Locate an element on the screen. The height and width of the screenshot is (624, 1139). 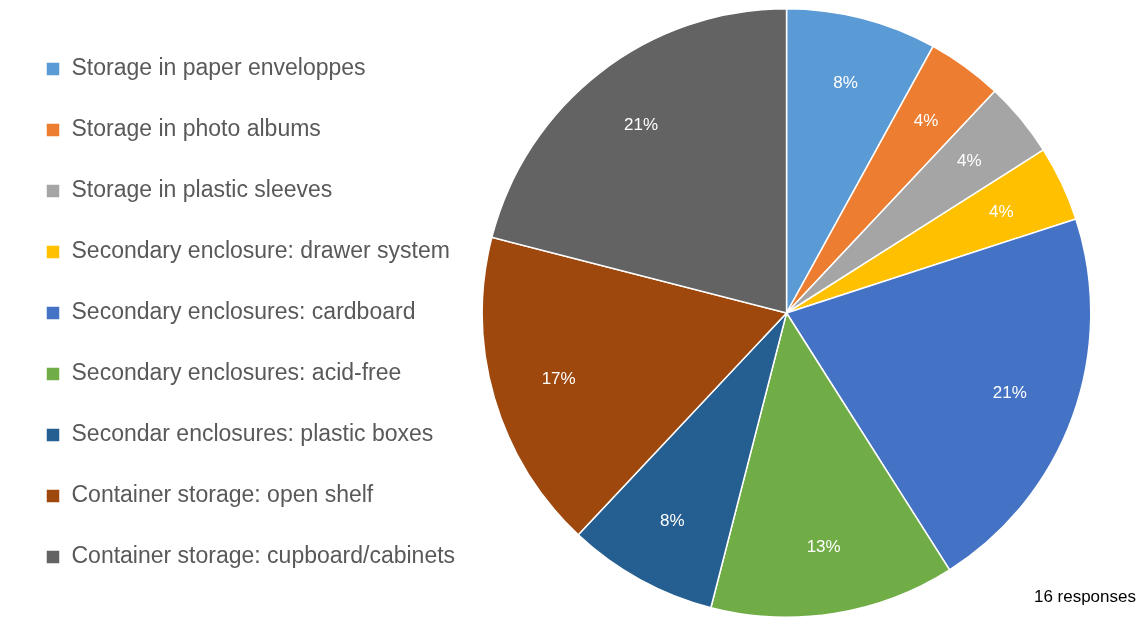
data-label: 17% is located at coordinates (558, 378).